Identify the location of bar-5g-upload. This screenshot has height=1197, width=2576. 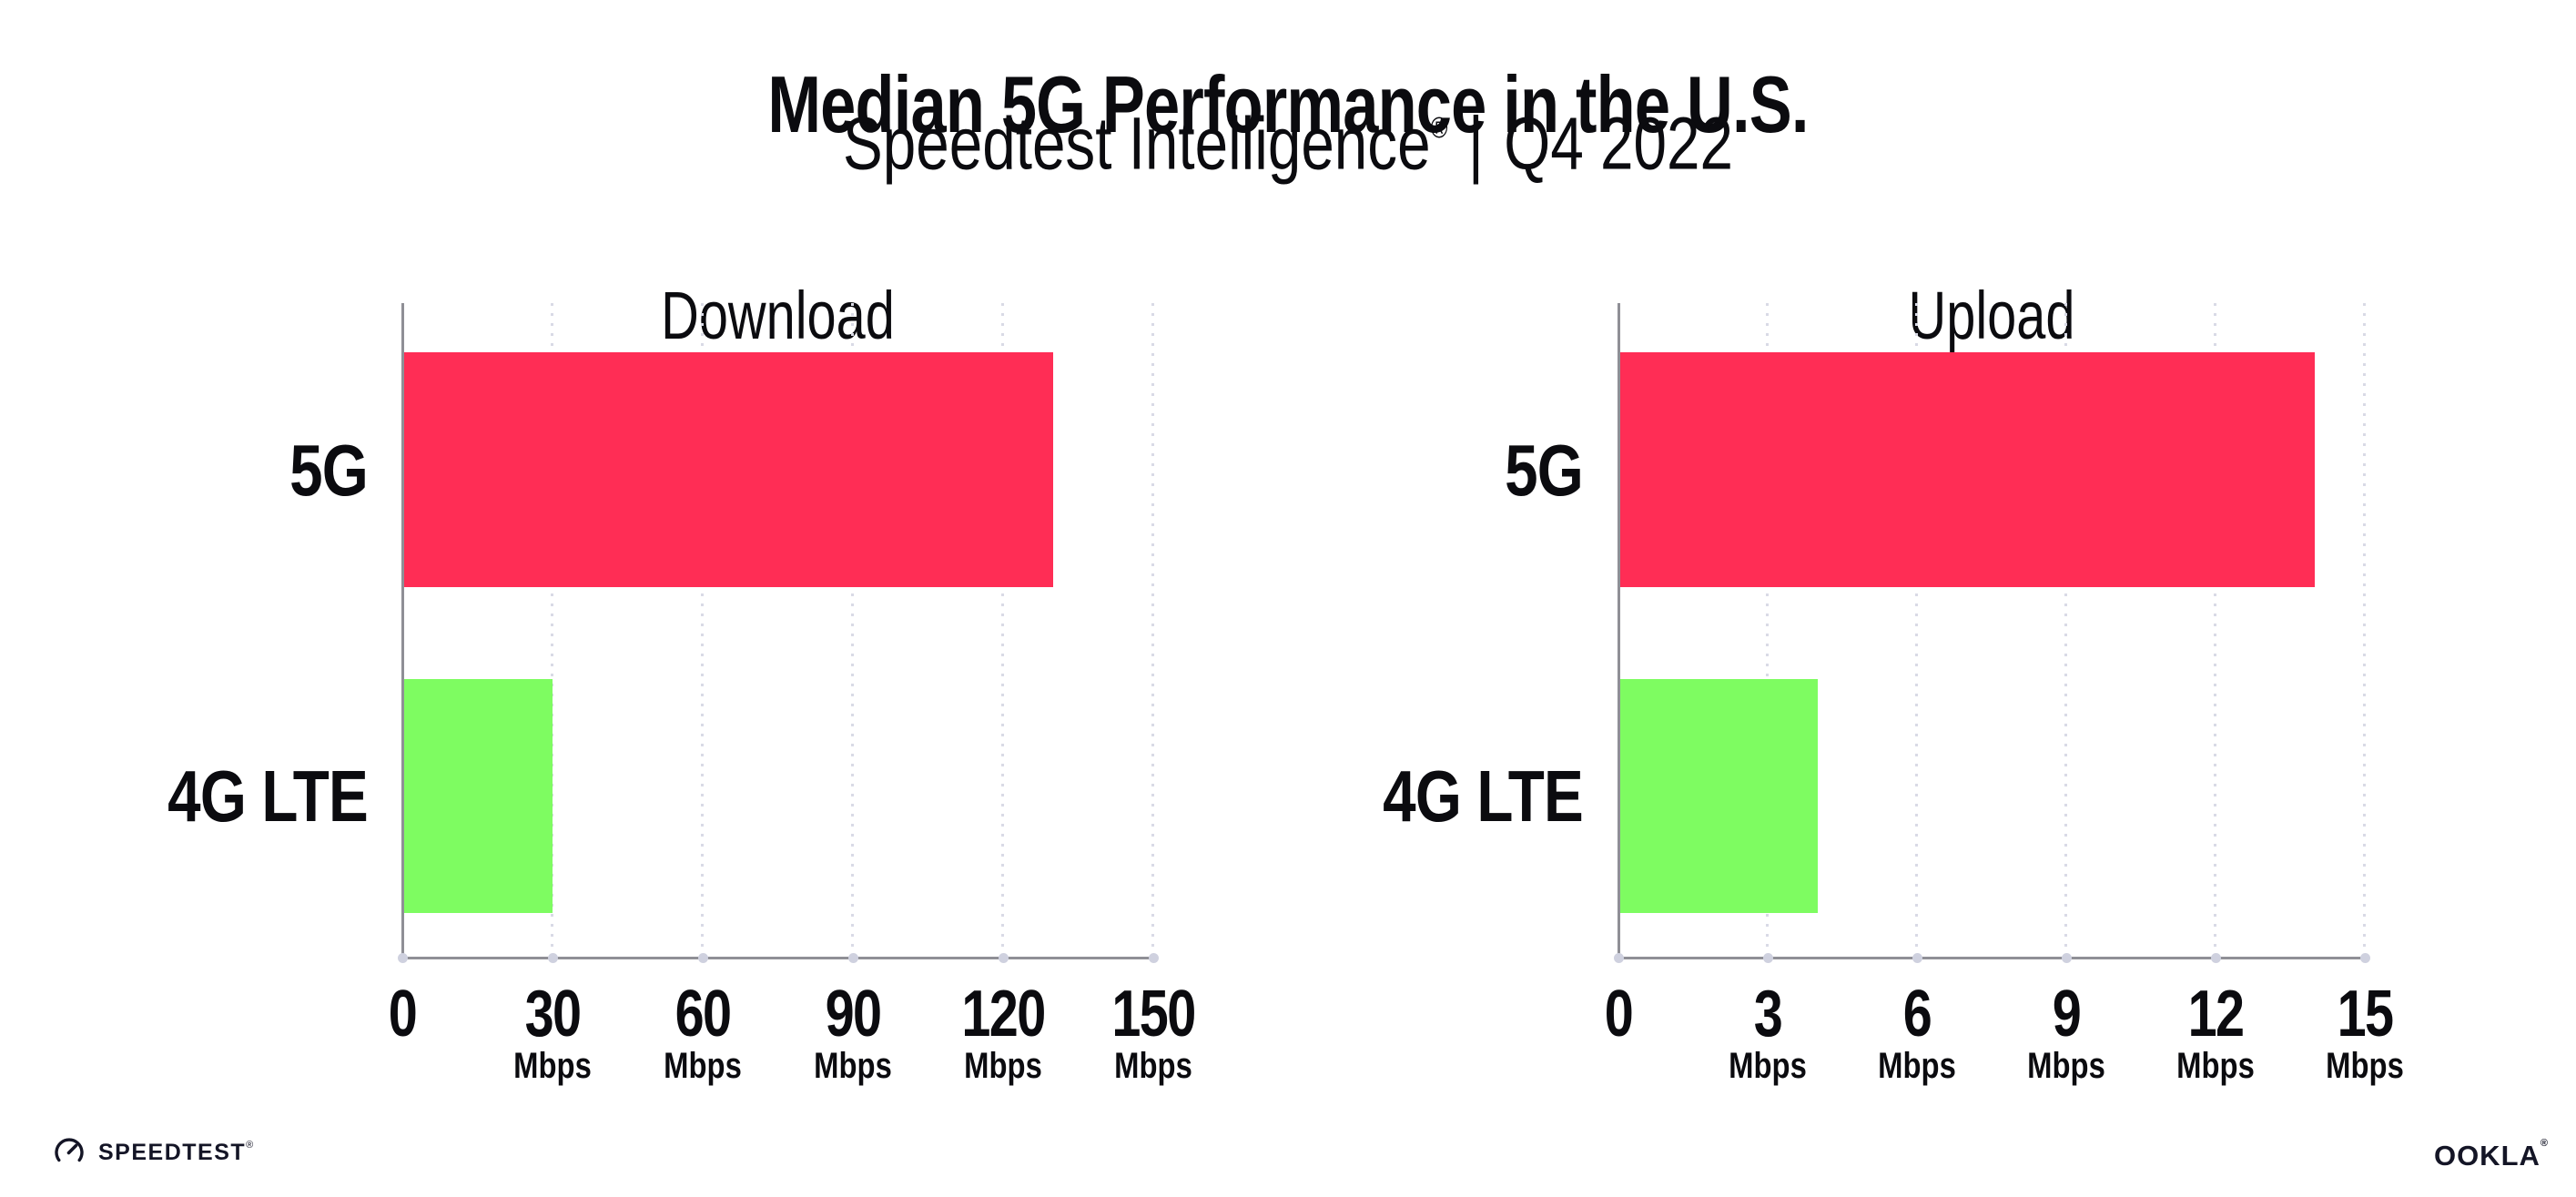
(1967, 470).